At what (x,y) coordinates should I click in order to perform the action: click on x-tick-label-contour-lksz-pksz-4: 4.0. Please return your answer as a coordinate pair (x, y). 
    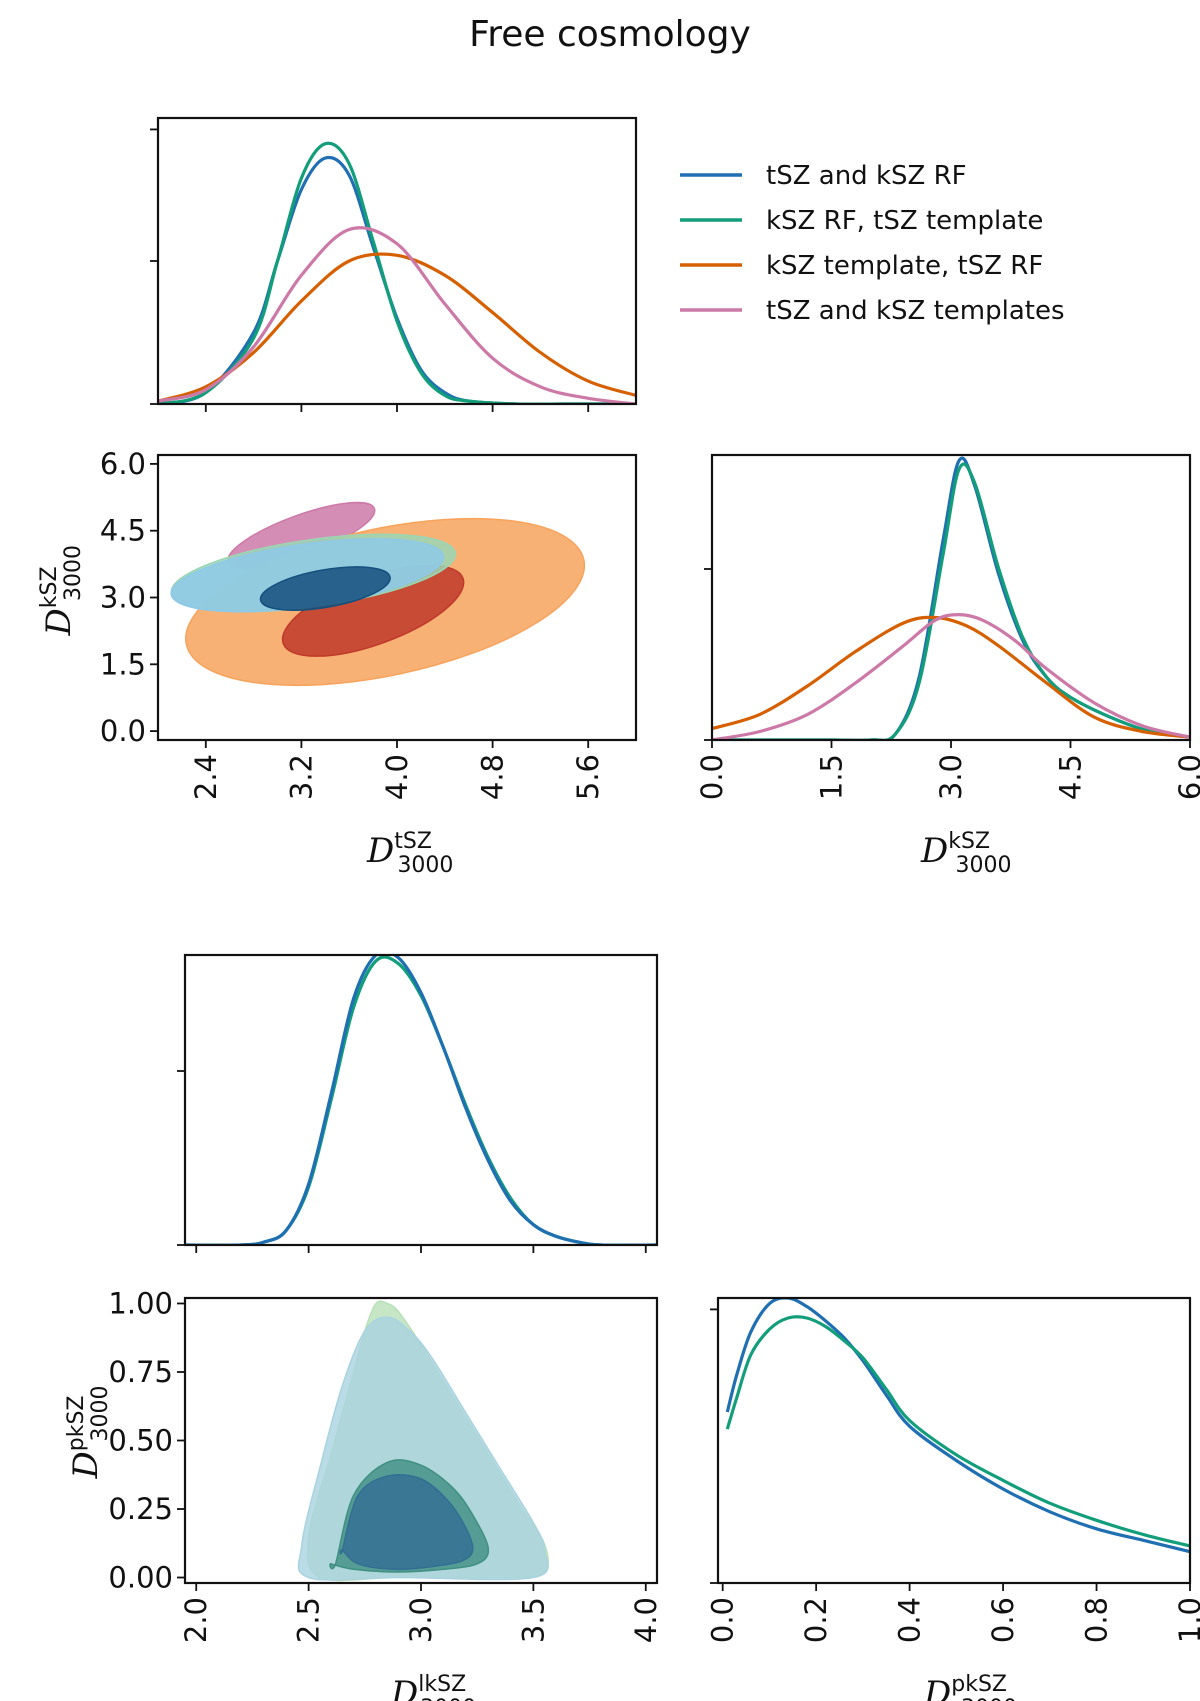
    Looking at the image, I should click on (646, 1620).